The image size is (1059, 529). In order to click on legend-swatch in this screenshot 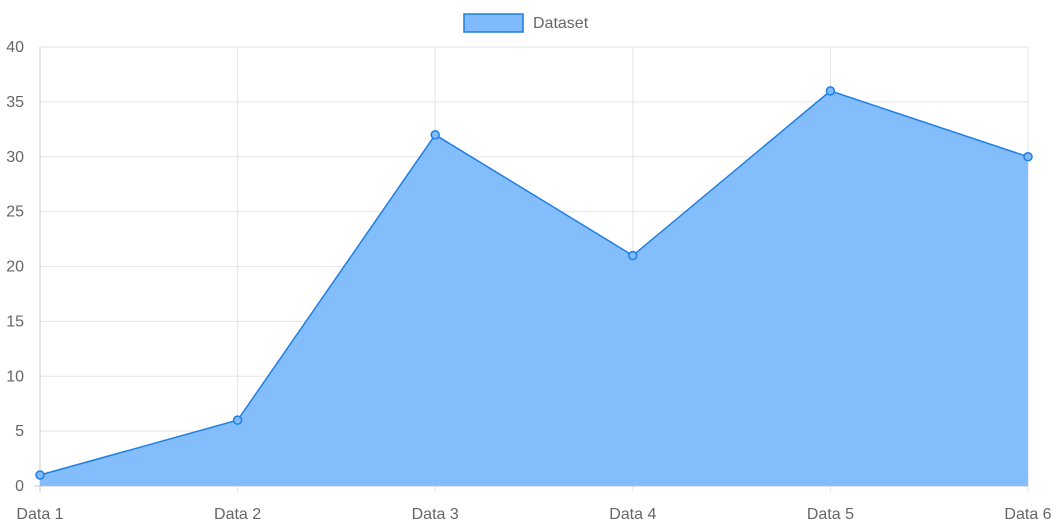, I will do `click(493, 23)`.